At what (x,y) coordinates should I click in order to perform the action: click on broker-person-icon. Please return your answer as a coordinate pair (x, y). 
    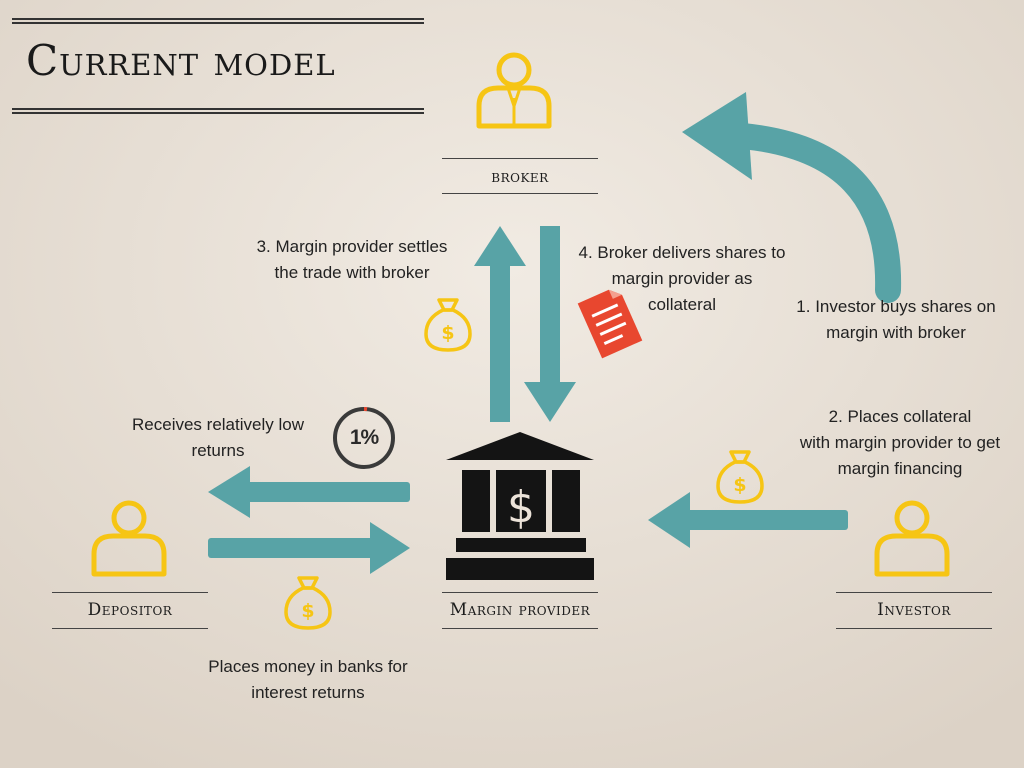
    Looking at the image, I should click on (514, 90).